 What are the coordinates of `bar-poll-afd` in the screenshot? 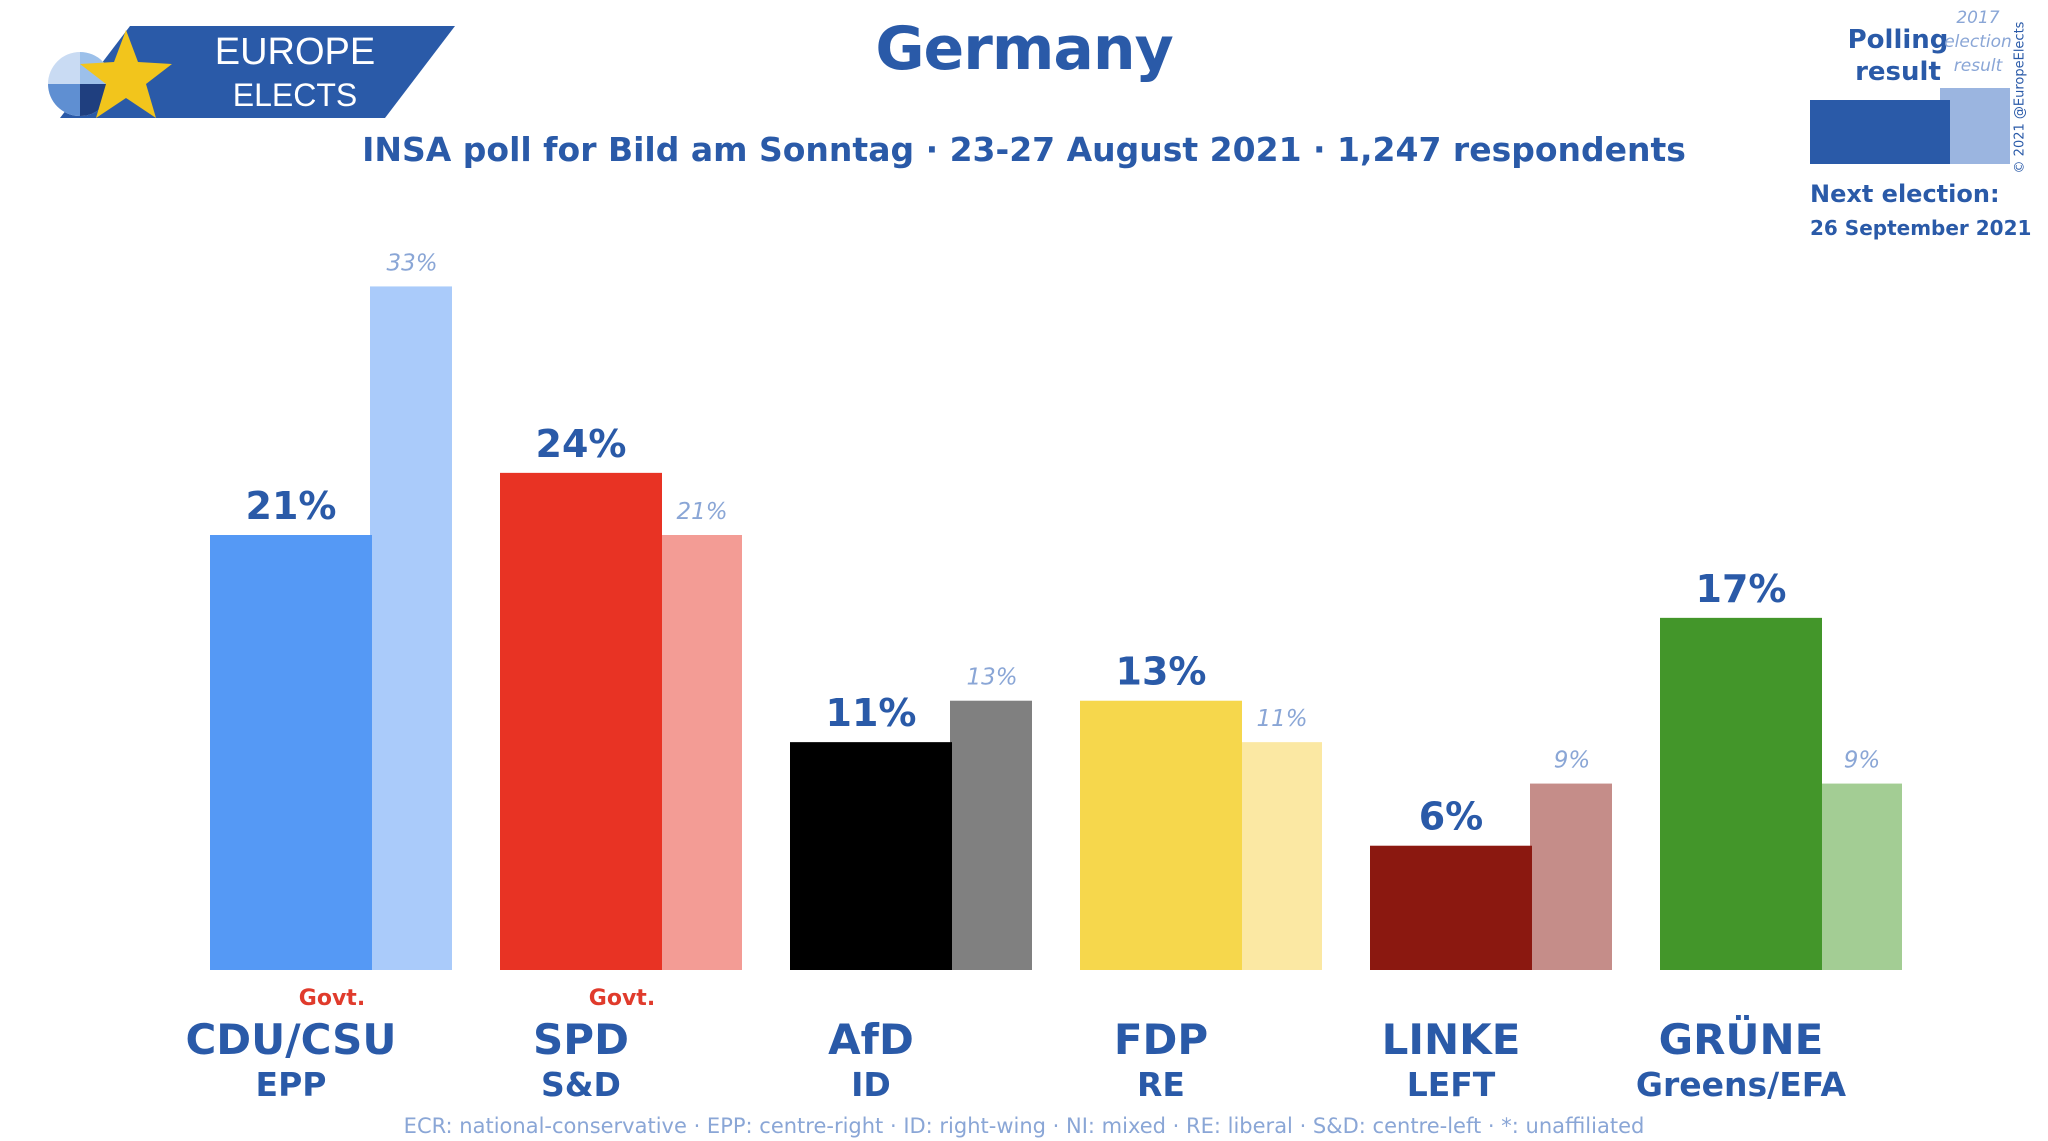 It's located at (871, 856).